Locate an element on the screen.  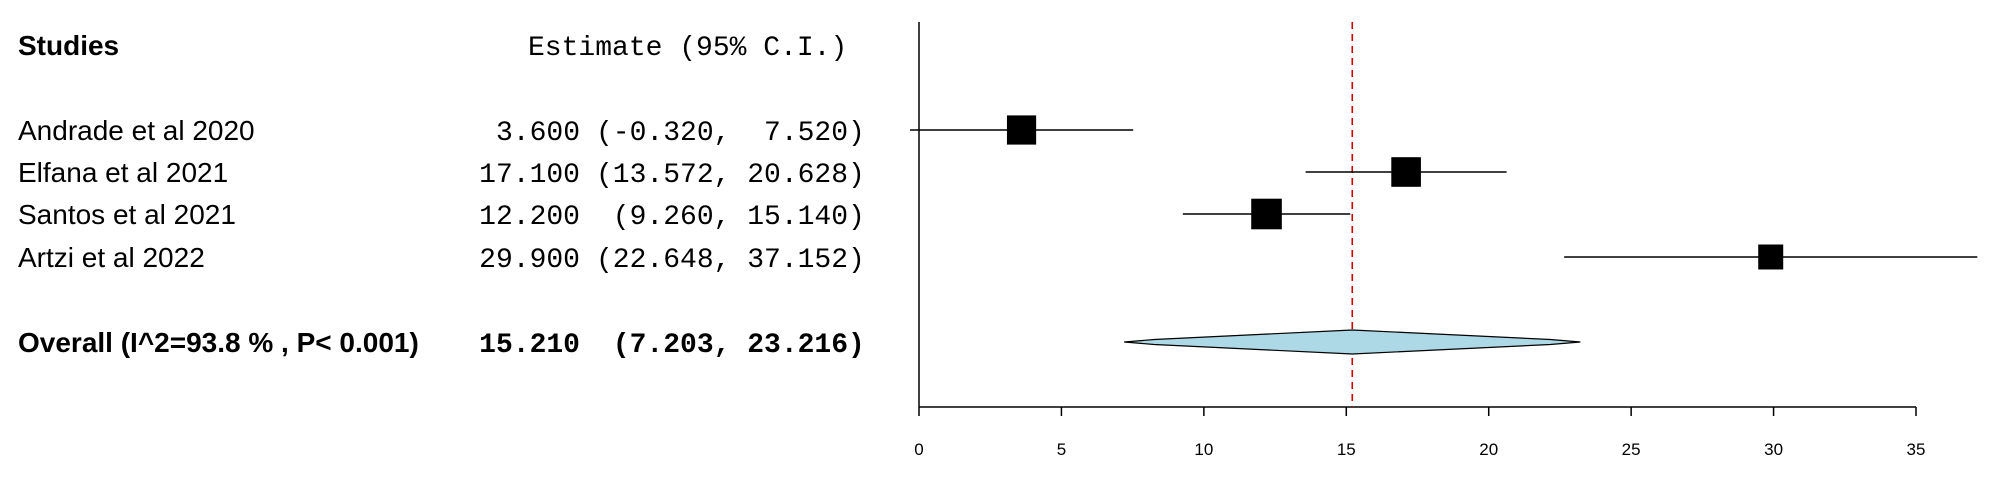
overall-label: Overall (I^2=93.8 % , P< 0.001) is located at coordinates (218, 342).